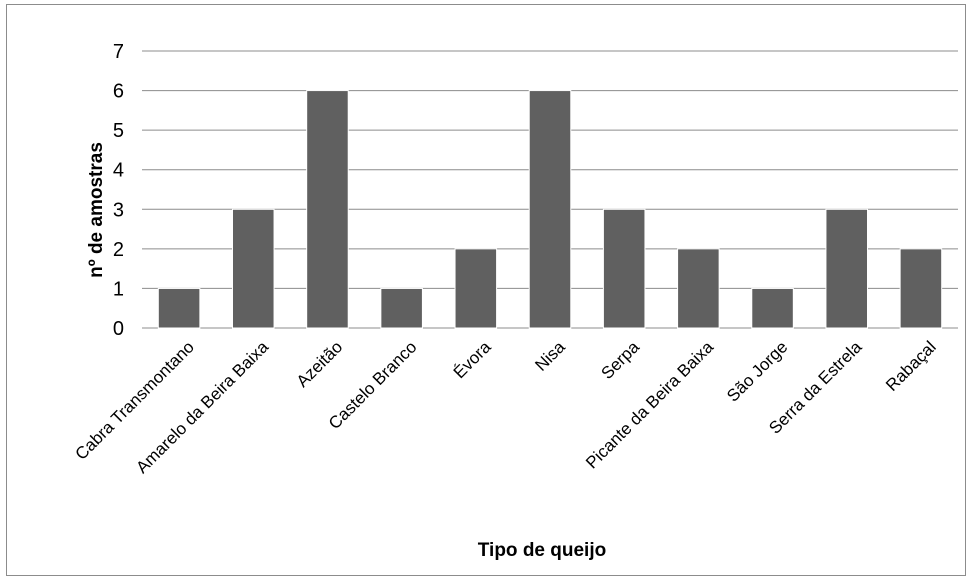 This screenshot has width=974, height=582. Describe the element at coordinates (649, 404) in the screenshot. I see `x-tick-label: Picante da Beira Baixa` at that location.